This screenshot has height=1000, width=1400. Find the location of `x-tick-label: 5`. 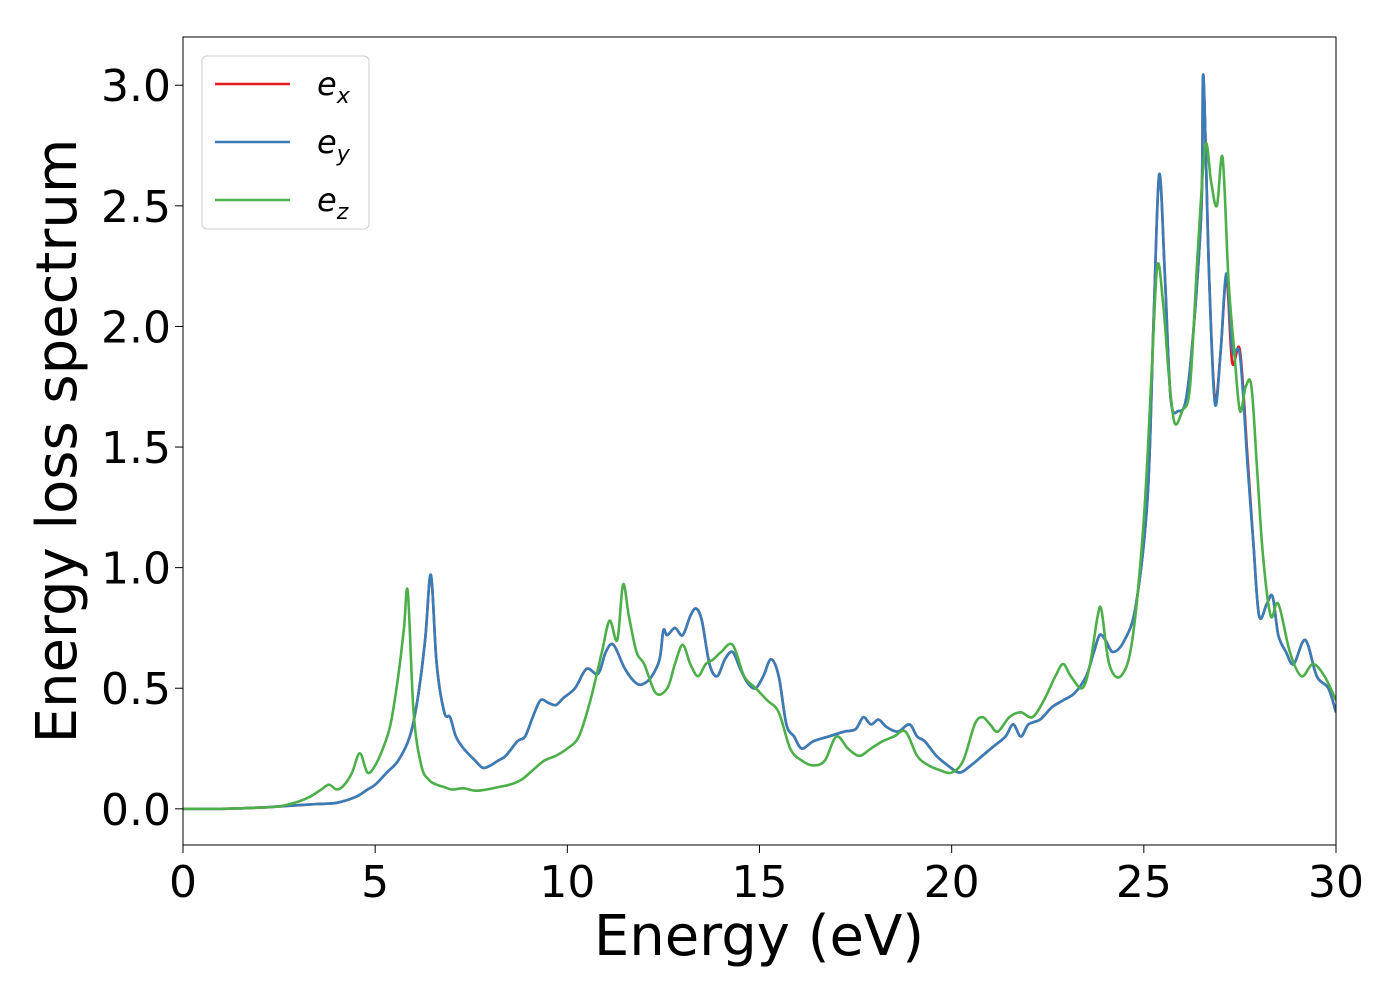

x-tick-label: 5 is located at coordinates (375, 882).